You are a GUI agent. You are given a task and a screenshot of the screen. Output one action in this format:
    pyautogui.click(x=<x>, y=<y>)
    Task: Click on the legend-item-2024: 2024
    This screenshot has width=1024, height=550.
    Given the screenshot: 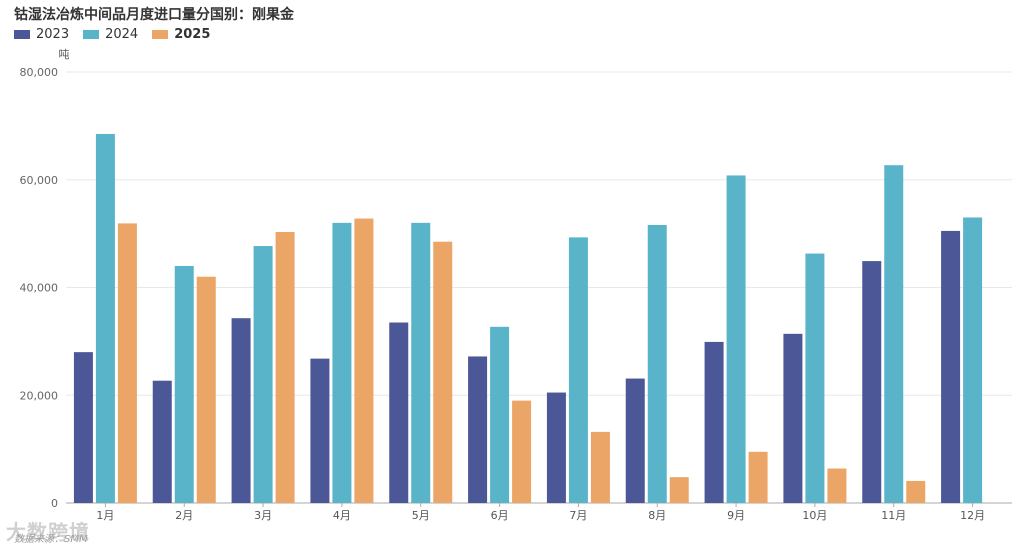 What is the action you would take?
    pyautogui.click(x=110, y=34)
    